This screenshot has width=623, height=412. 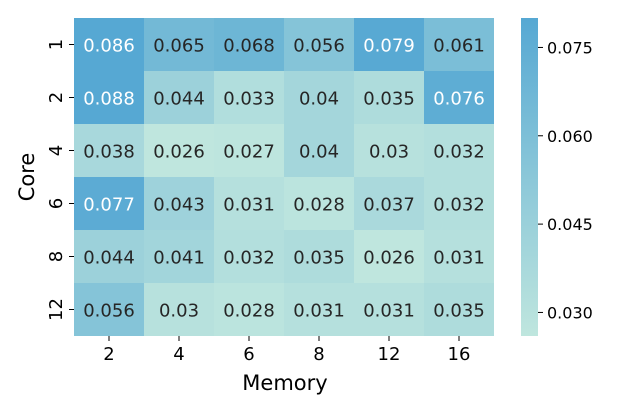 What do you see at coordinates (108, 354) in the screenshot?
I see `x-tick-label: 2` at bounding box center [108, 354].